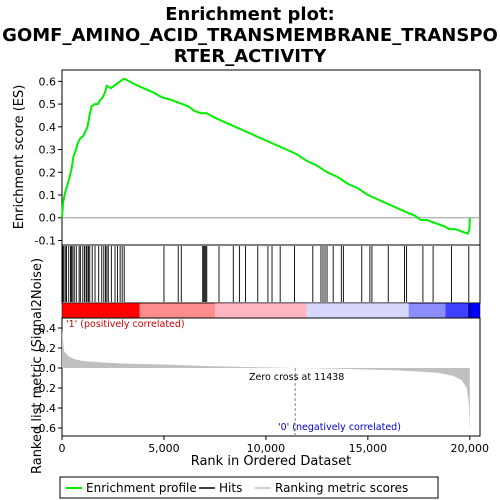 The height and width of the screenshot is (500, 500). I want to click on legend-frame, so click(249, 487).